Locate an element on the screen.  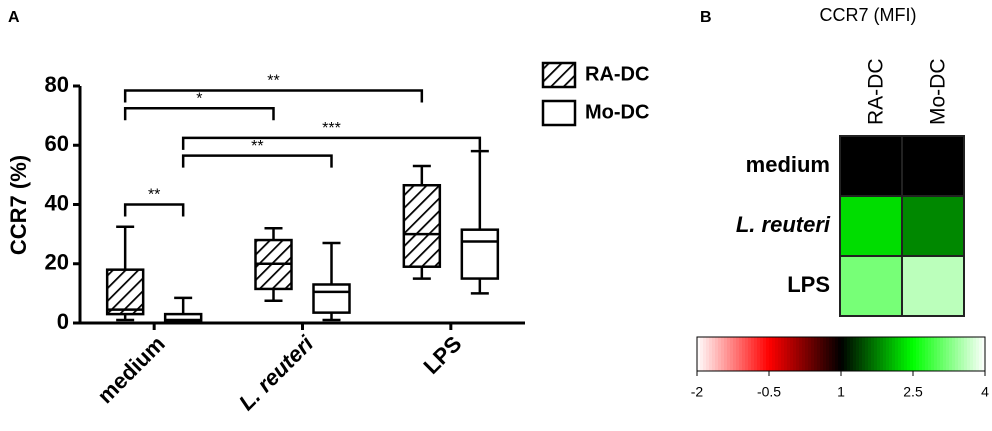
colorbar-tick-label: 4 is located at coordinates (985, 392).